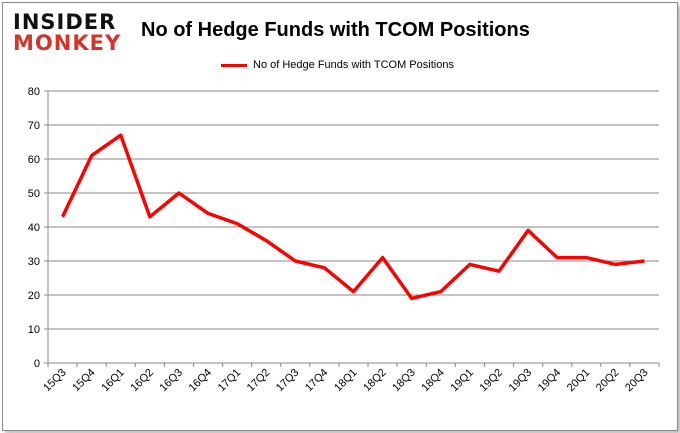 The height and width of the screenshot is (433, 680). I want to click on x-tick-label: 18Q4, so click(433, 381).